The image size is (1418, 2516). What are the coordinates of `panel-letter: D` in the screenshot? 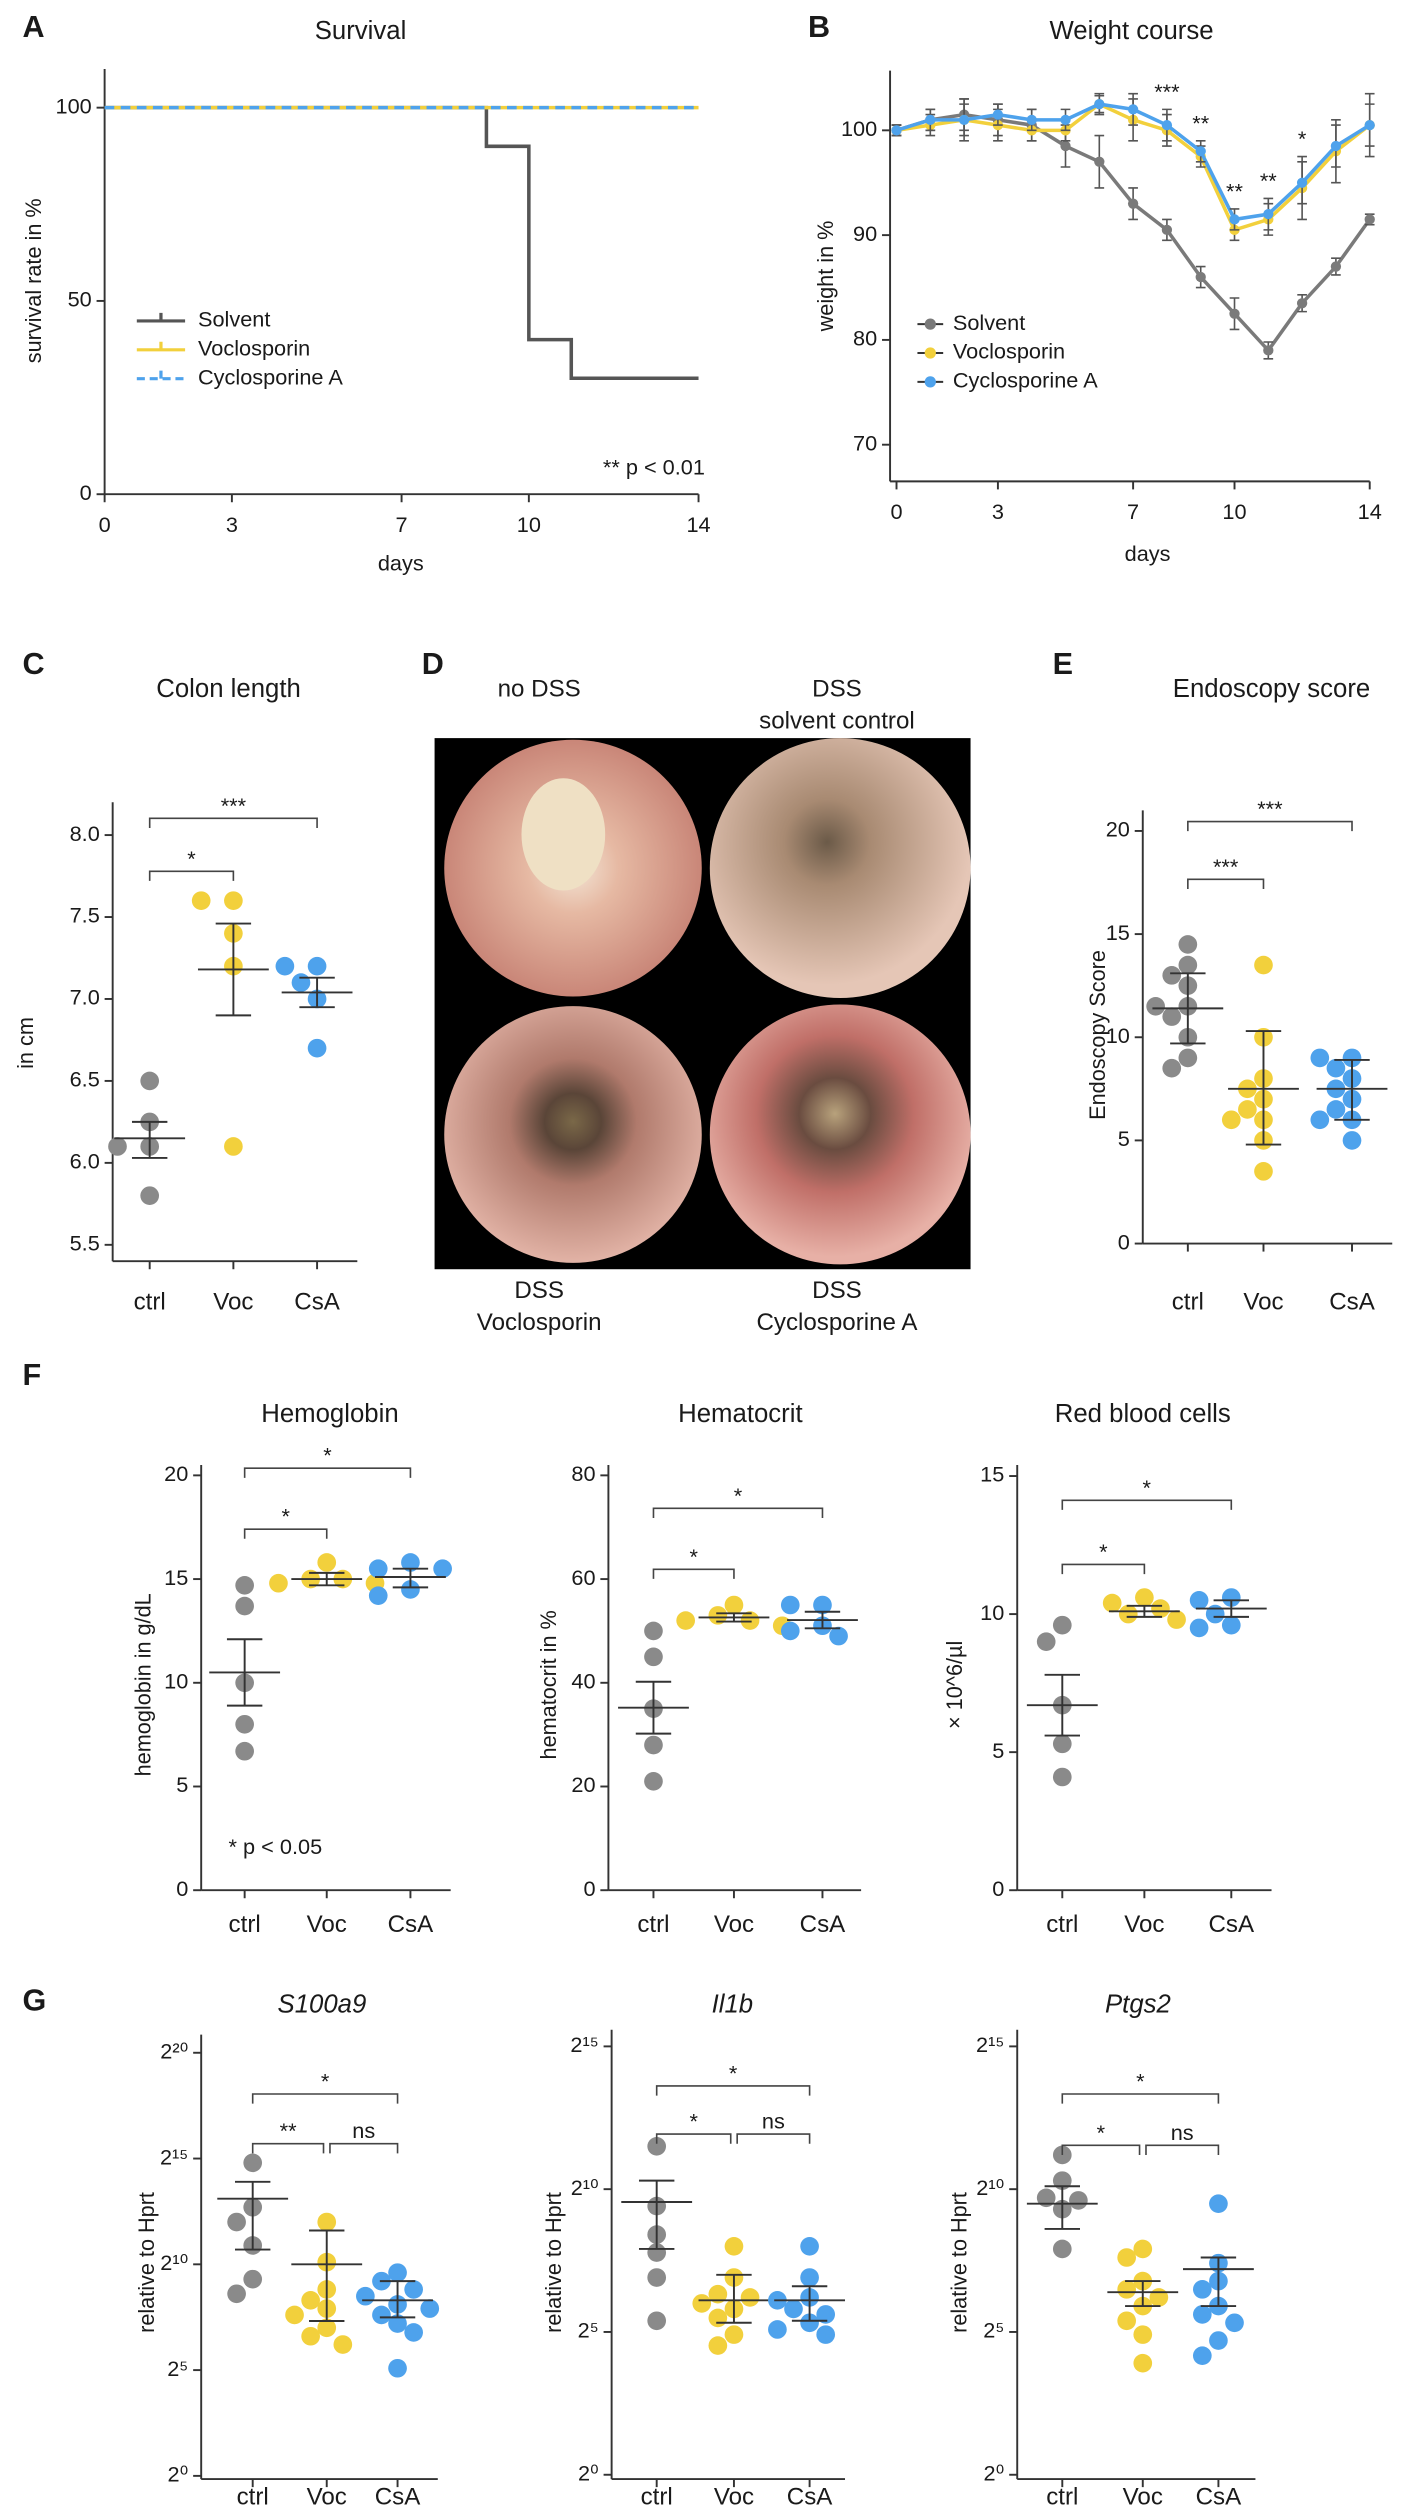 It's located at (433, 664).